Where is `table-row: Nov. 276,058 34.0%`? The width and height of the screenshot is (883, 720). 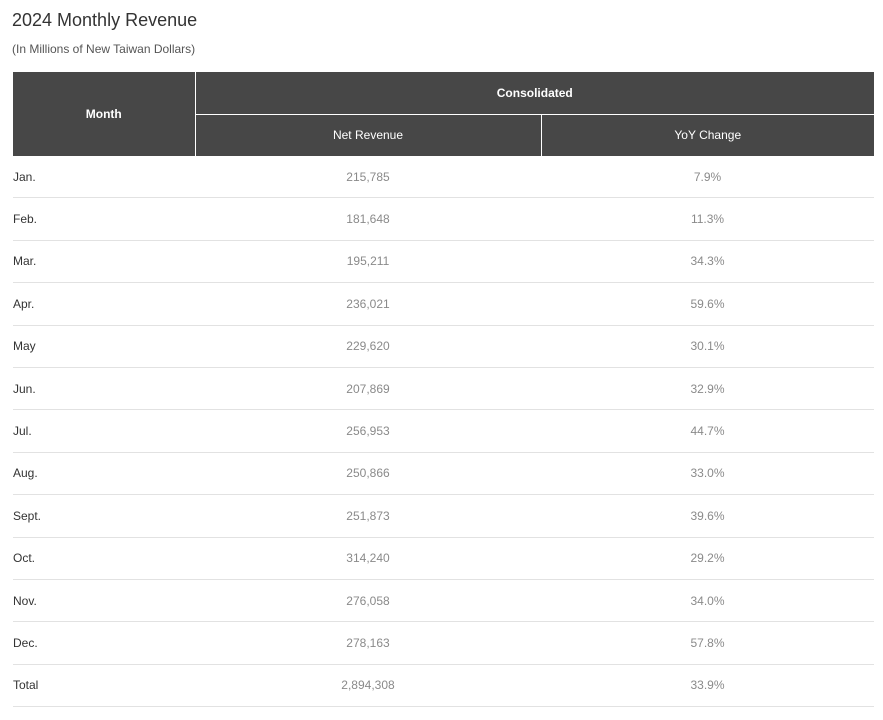
table-row: Nov. 276,058 34.0% is located at coordinates (444, 601).